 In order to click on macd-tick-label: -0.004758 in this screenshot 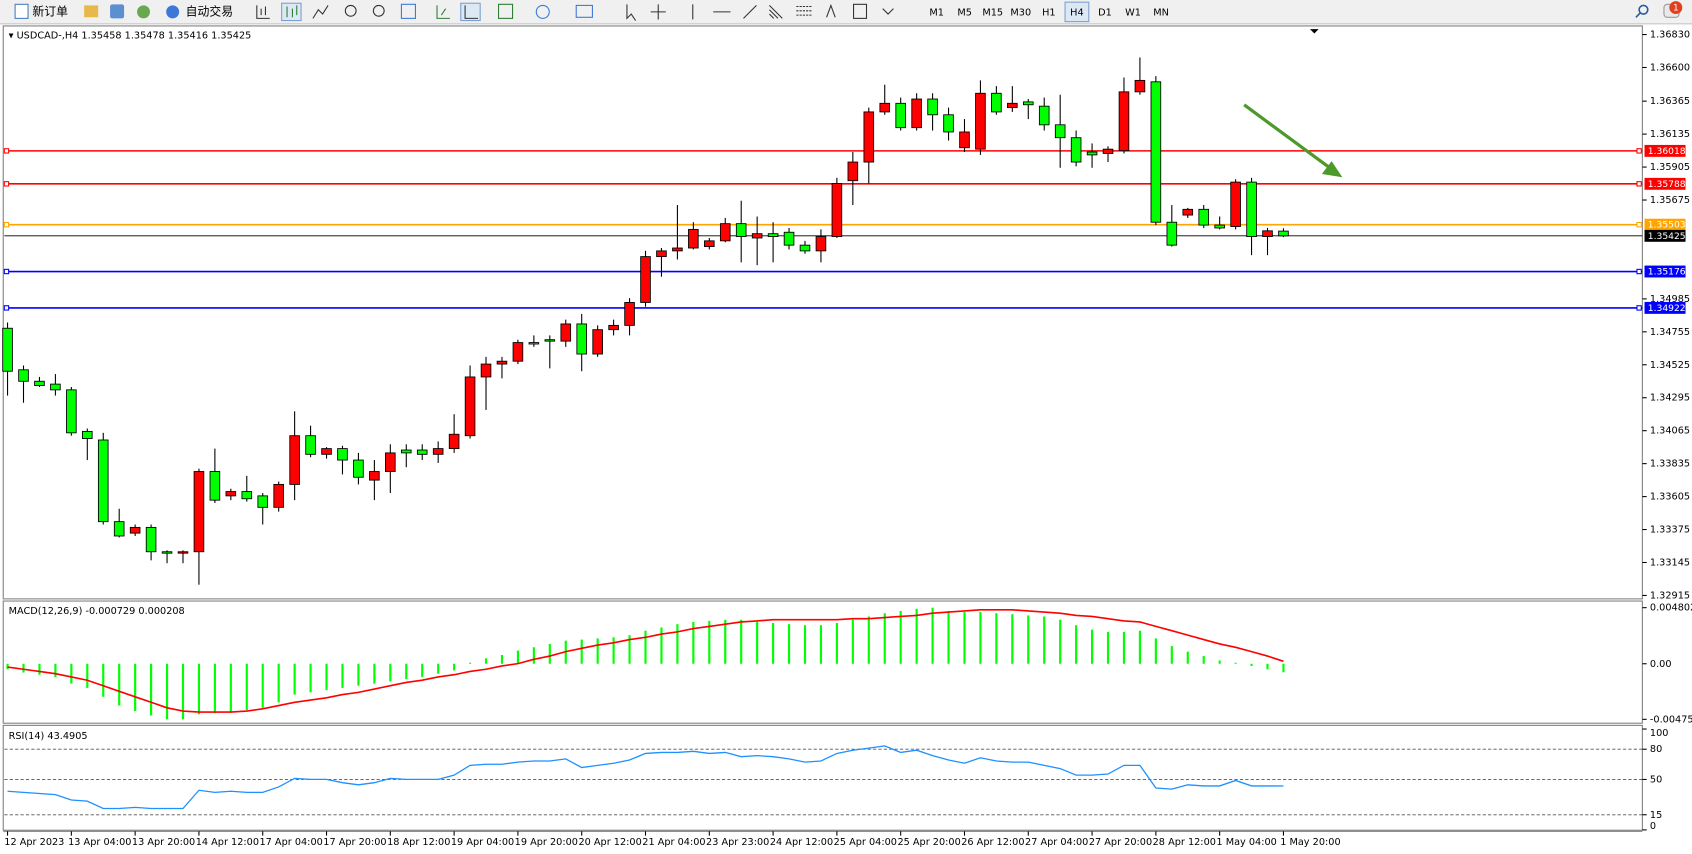, I will do `click(1671, 719)`.